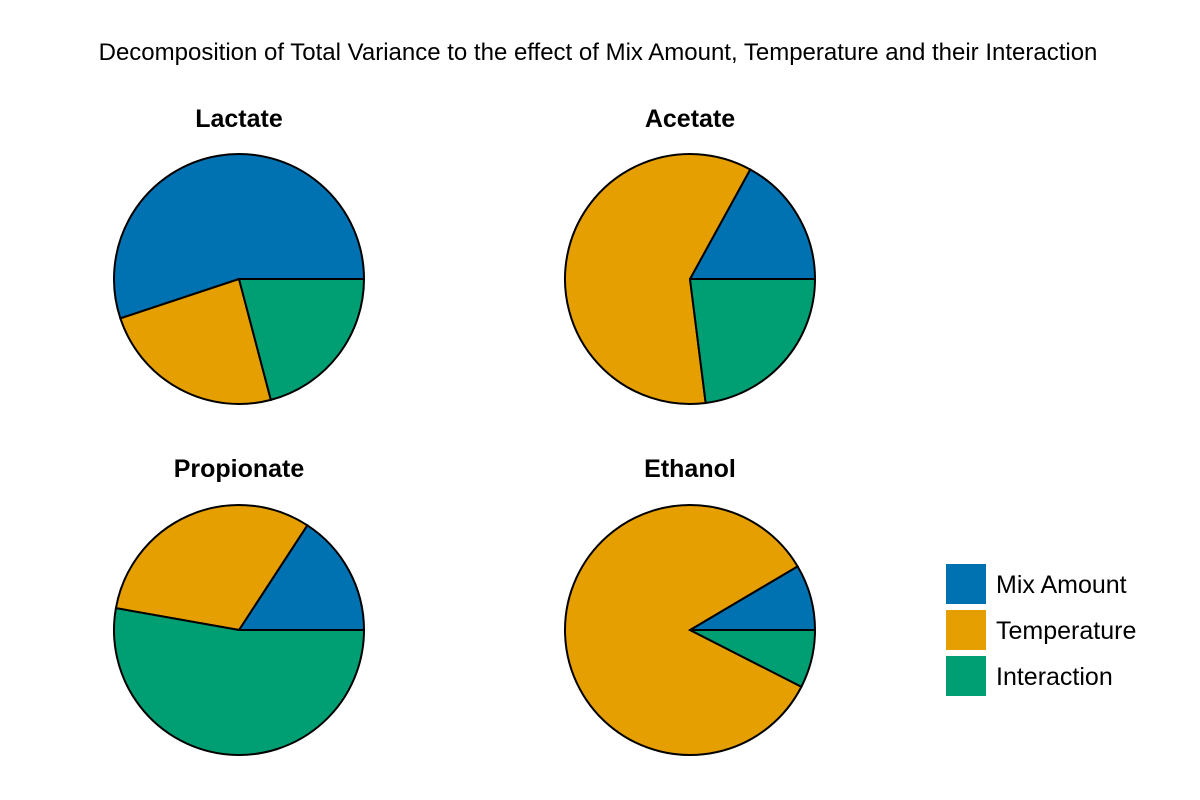 This screenshot has width=1200, height=800. Describe the element at coordinates (1061, 585) in the screenshot. I see `legend-label-mix-amount: Mix Amount` at that location.